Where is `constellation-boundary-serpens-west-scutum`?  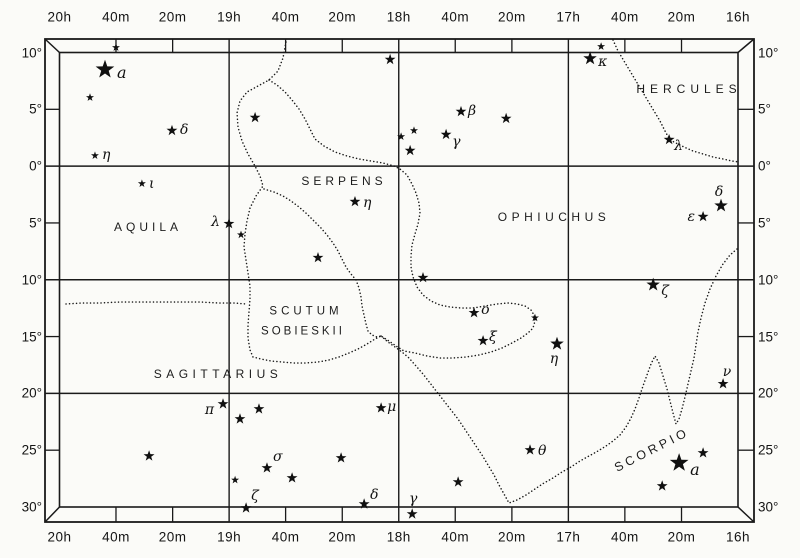 constellation-boundary-serpens-west-scutum is located at coordinates (309, 202).